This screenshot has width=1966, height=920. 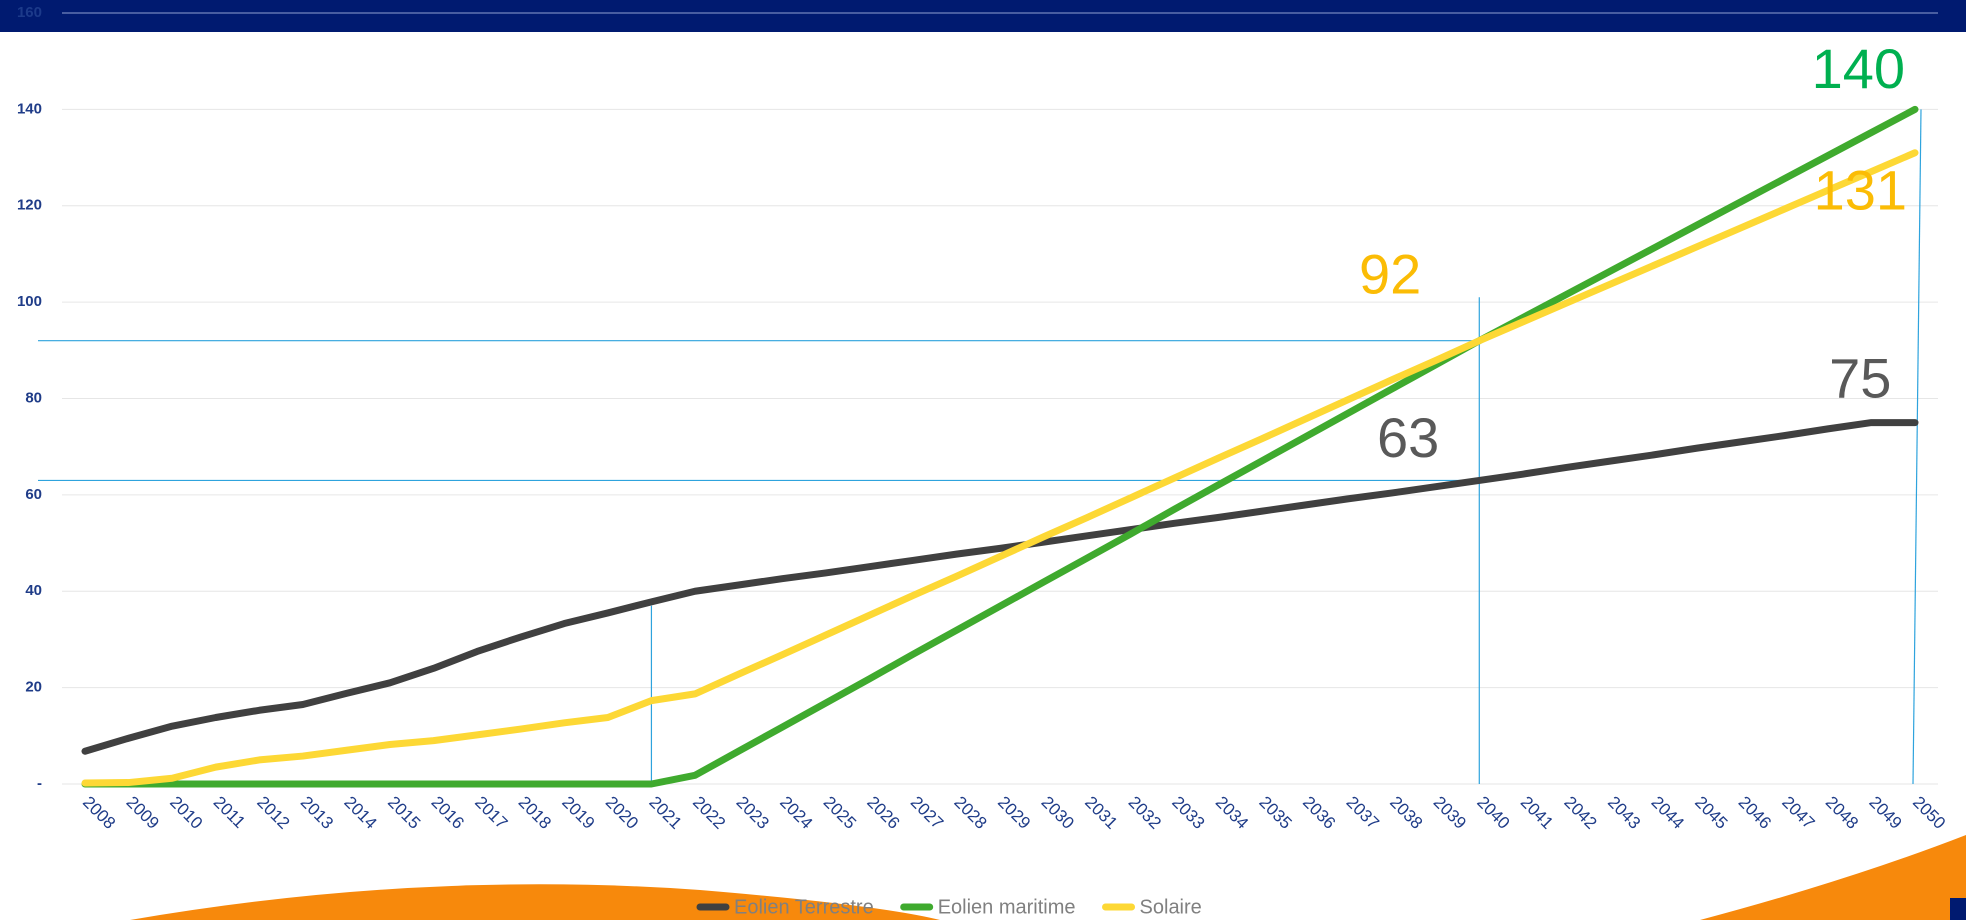 I want to click on x-tick-label: 2032, so click(x=1145, y=813).